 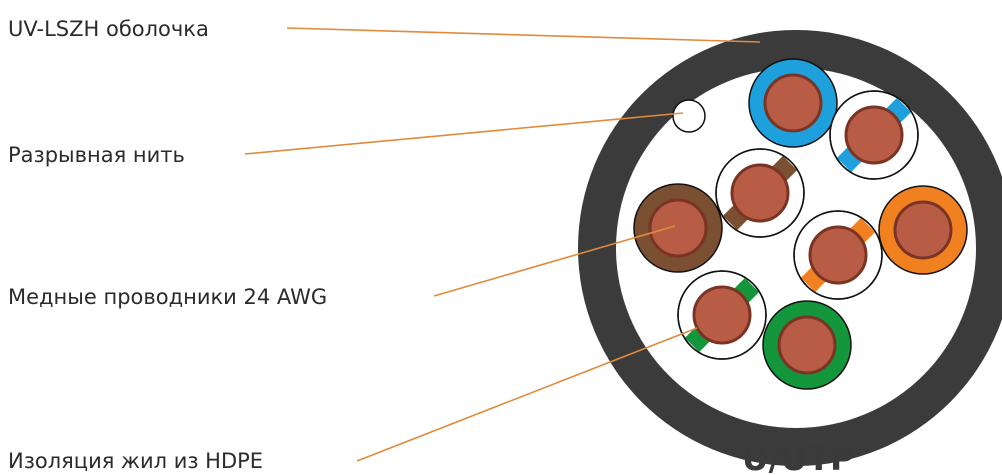 What do you see at coordinates (464, 133) in the screenshot?
I see `leader-line-rip-cord` at bounding box center [464, 133].